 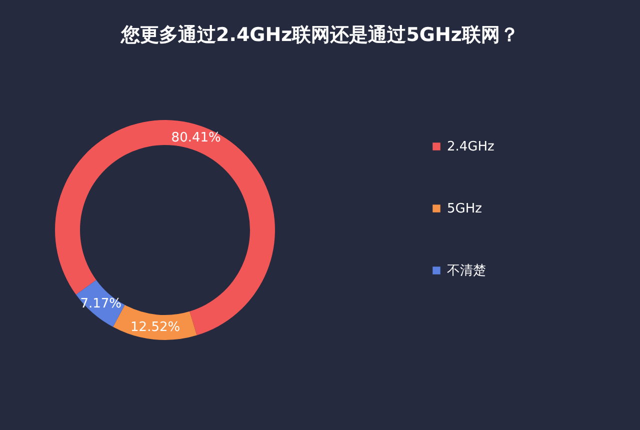 What do you see at coordinates (466, 271) in the screenshot?
I see `legend-label: 不清楚` at bounding box center [466, 271].